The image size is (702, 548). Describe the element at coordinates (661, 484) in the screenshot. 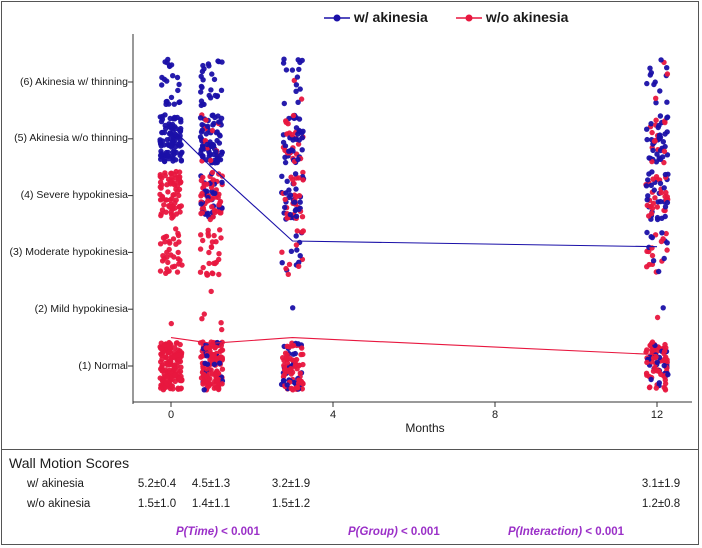

I see `table-cell-w-12: 3.1±1.9` at that location.